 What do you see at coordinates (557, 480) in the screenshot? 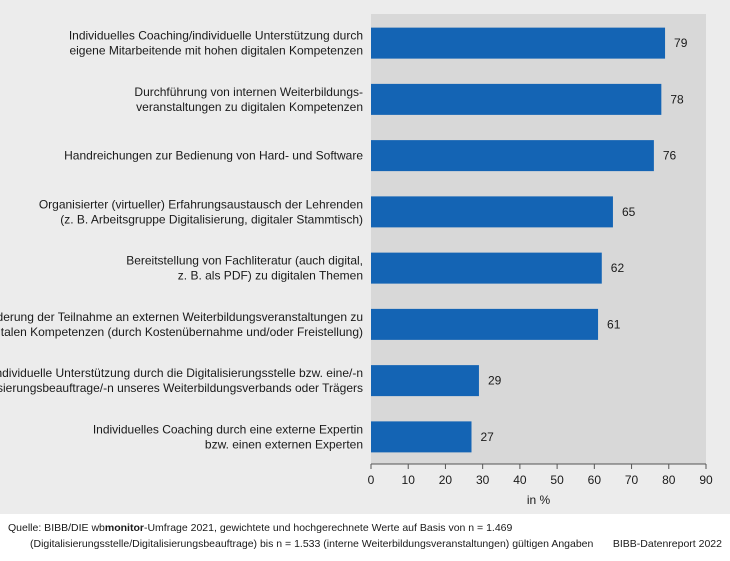
I see `x-tick-label-50: 50` at bounding box center [557, 480].